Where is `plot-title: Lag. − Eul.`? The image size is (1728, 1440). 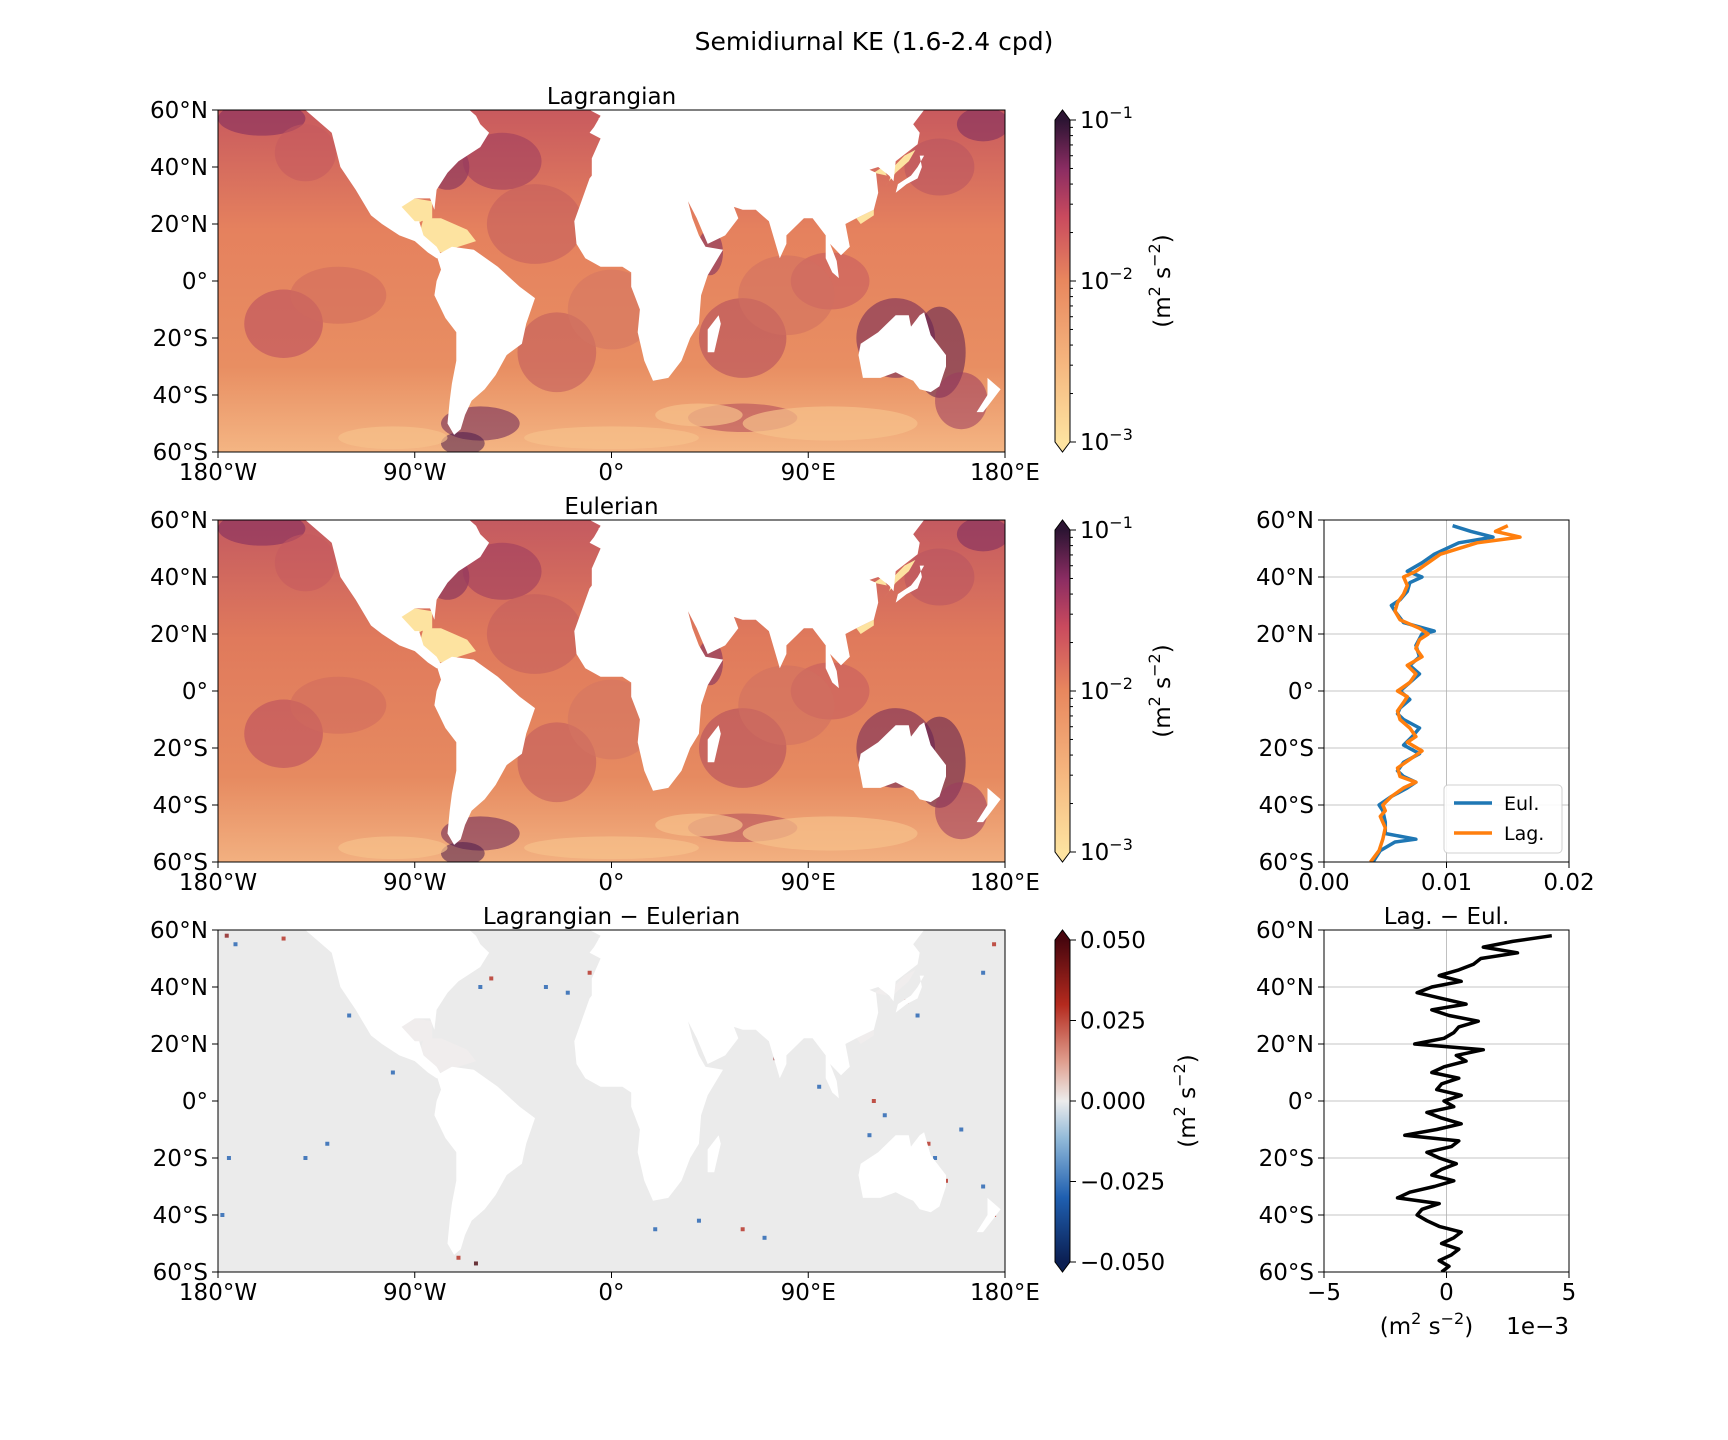
plot-title: Lag. − Eul. is located at coordinates (1447, 917).